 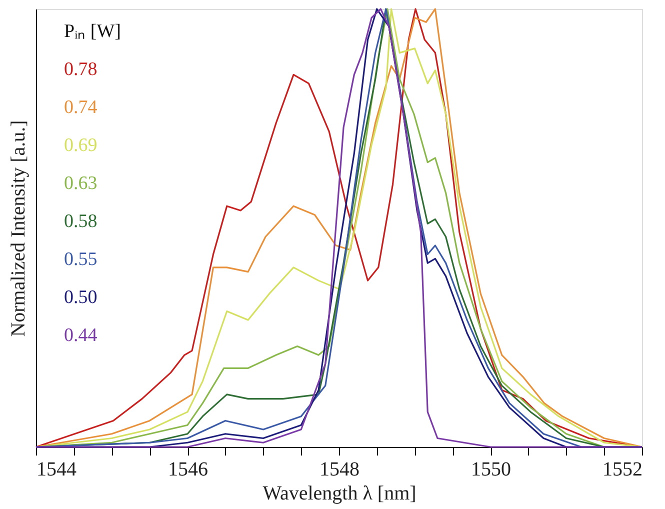 I want to click on text: 0.58, so click(x=81, y=221).